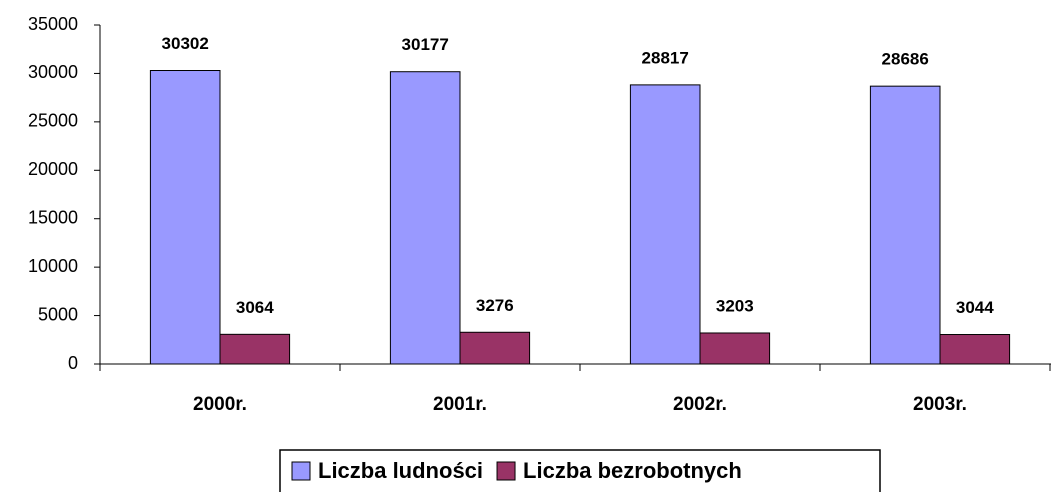 The width and height of the screenshot is (1051, 492). I want to click on y-tick-label: 35000, so click(53, 24).